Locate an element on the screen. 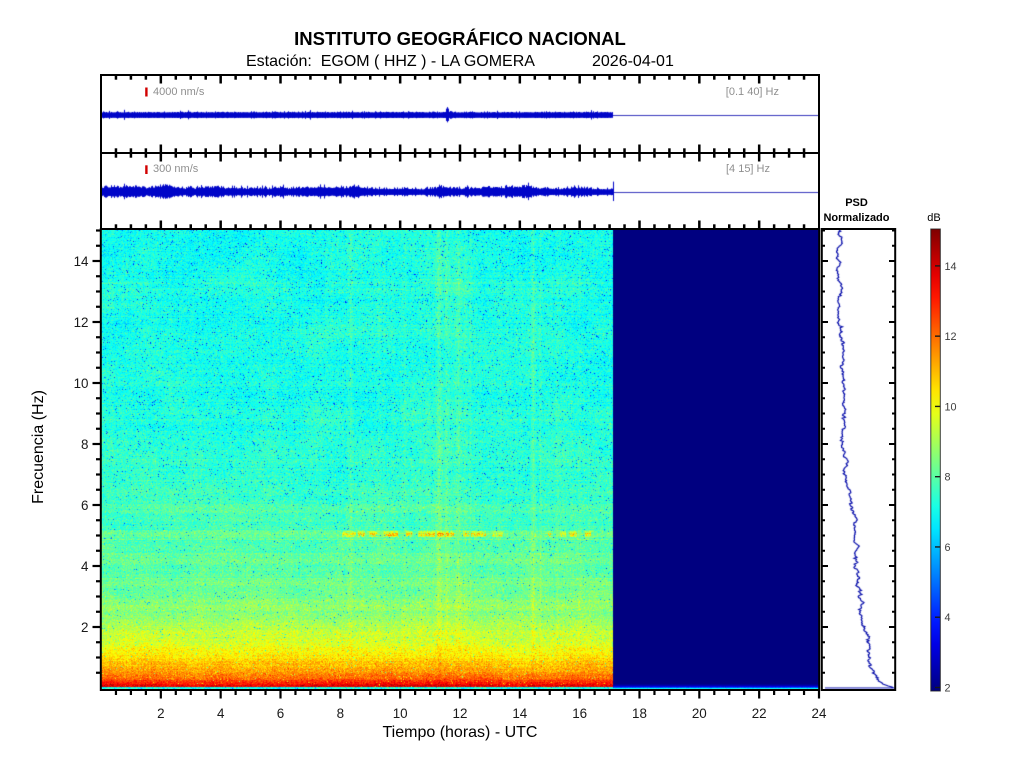  svg-text: 22 is located at coordinates (759, 713).